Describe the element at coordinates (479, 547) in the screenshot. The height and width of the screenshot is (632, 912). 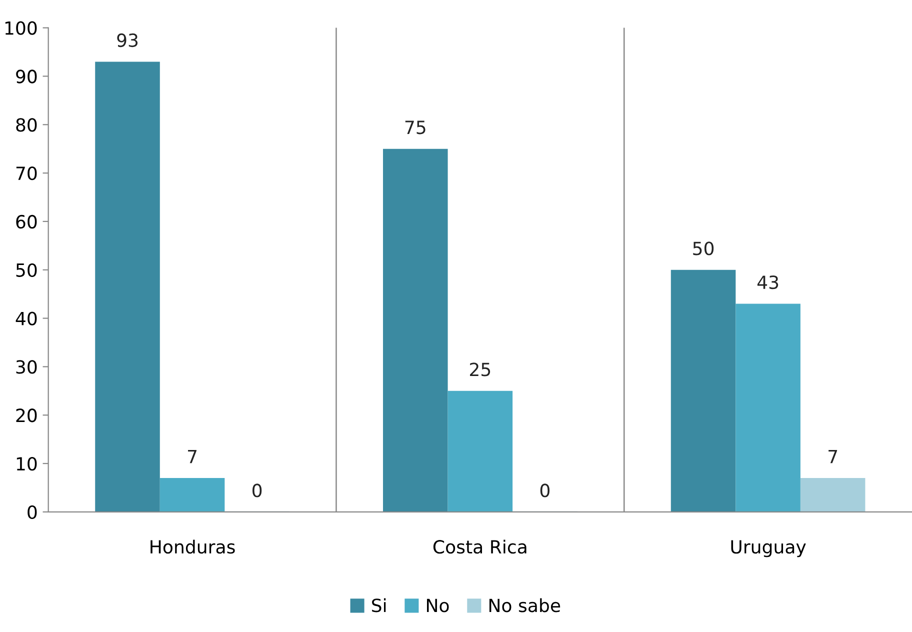
I see `x-tick-label: Costa Rica` at that location.